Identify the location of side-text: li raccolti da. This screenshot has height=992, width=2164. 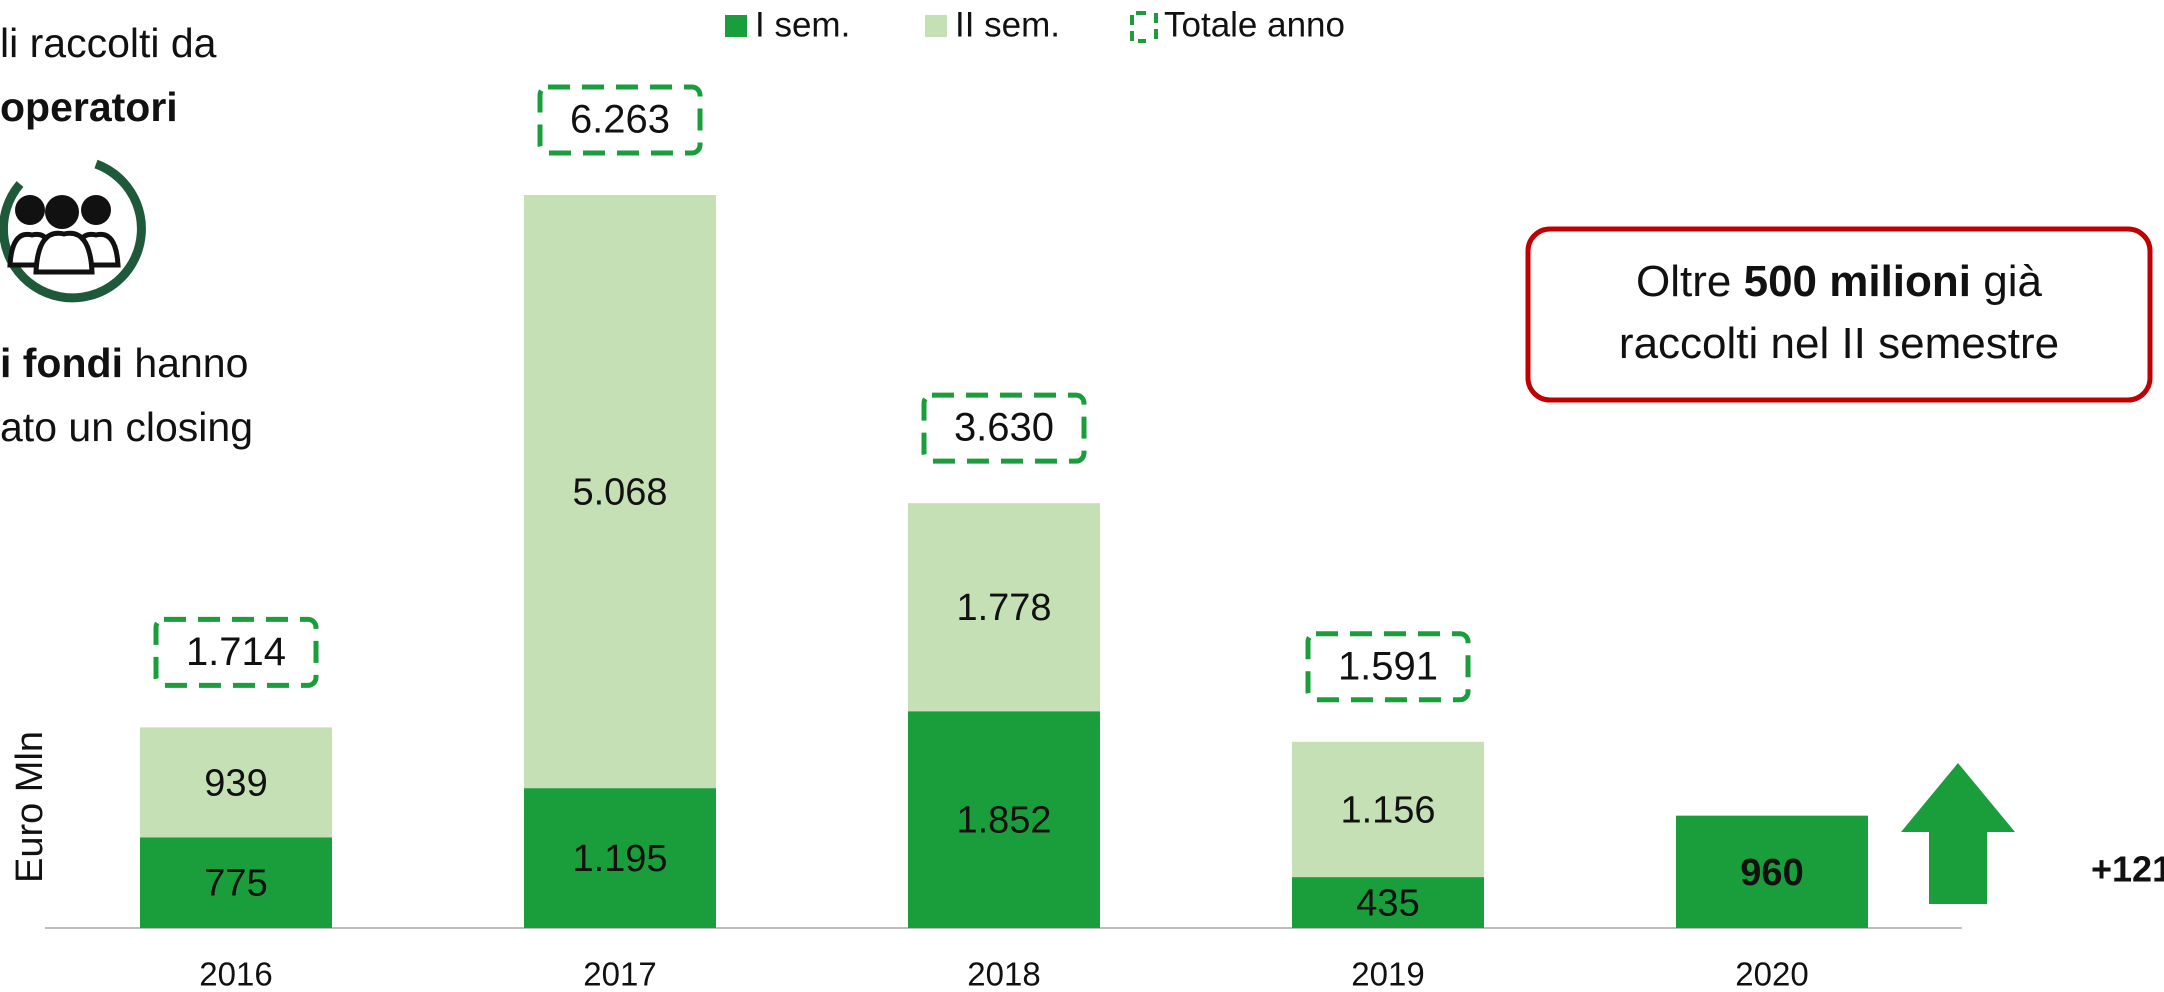
(108, 43).